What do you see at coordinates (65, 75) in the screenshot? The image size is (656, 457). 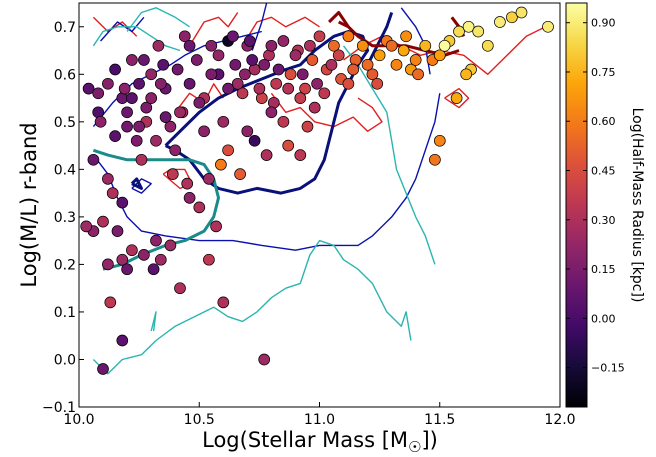 I see `y-tick-label: 0.6` at bounding box center [65, 75].